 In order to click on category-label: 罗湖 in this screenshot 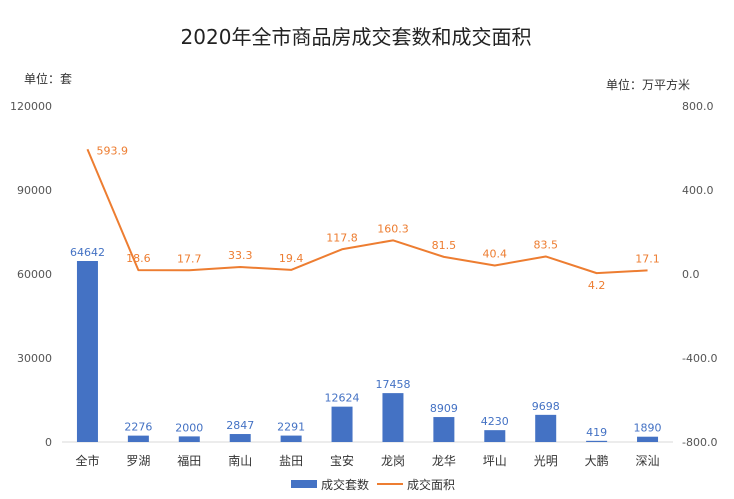, I will do `click(138, 460)`.